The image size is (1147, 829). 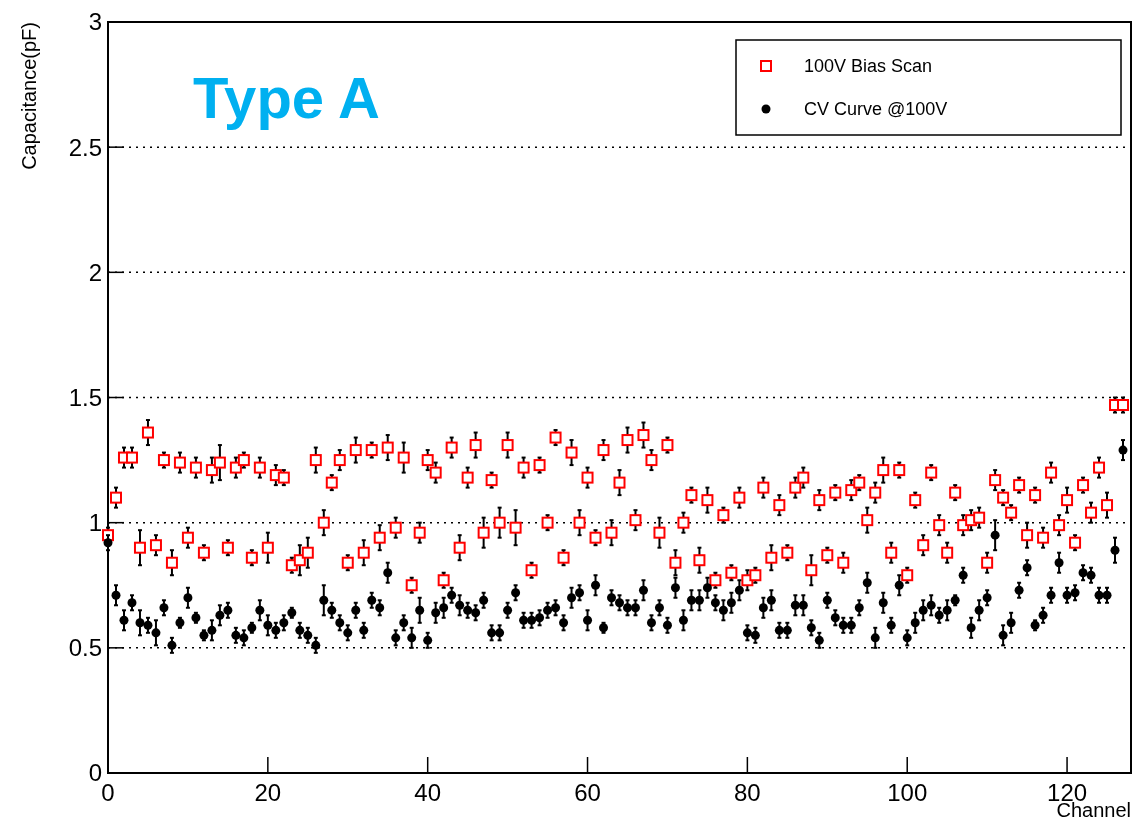 I want to click on x-tick-label: 60, so click(x=587, y=792).